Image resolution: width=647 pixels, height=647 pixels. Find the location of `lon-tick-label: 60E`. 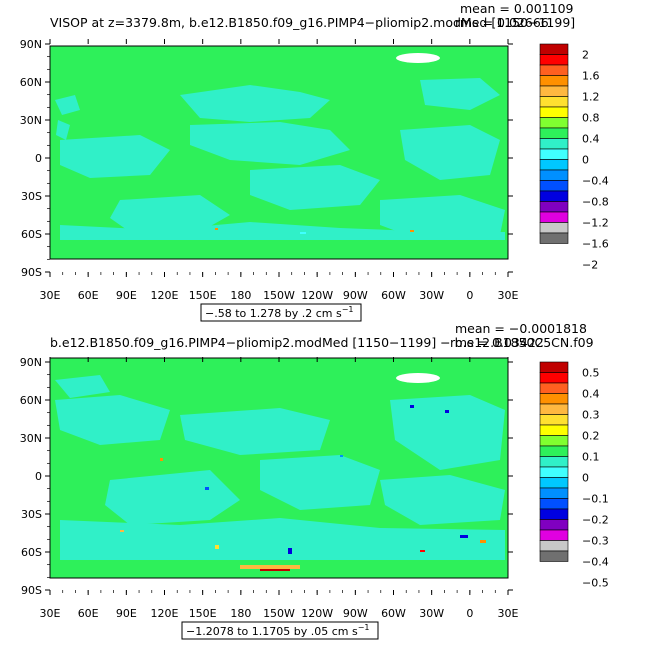

lon-tick-label: 60E is located at coordinates (88, 613).